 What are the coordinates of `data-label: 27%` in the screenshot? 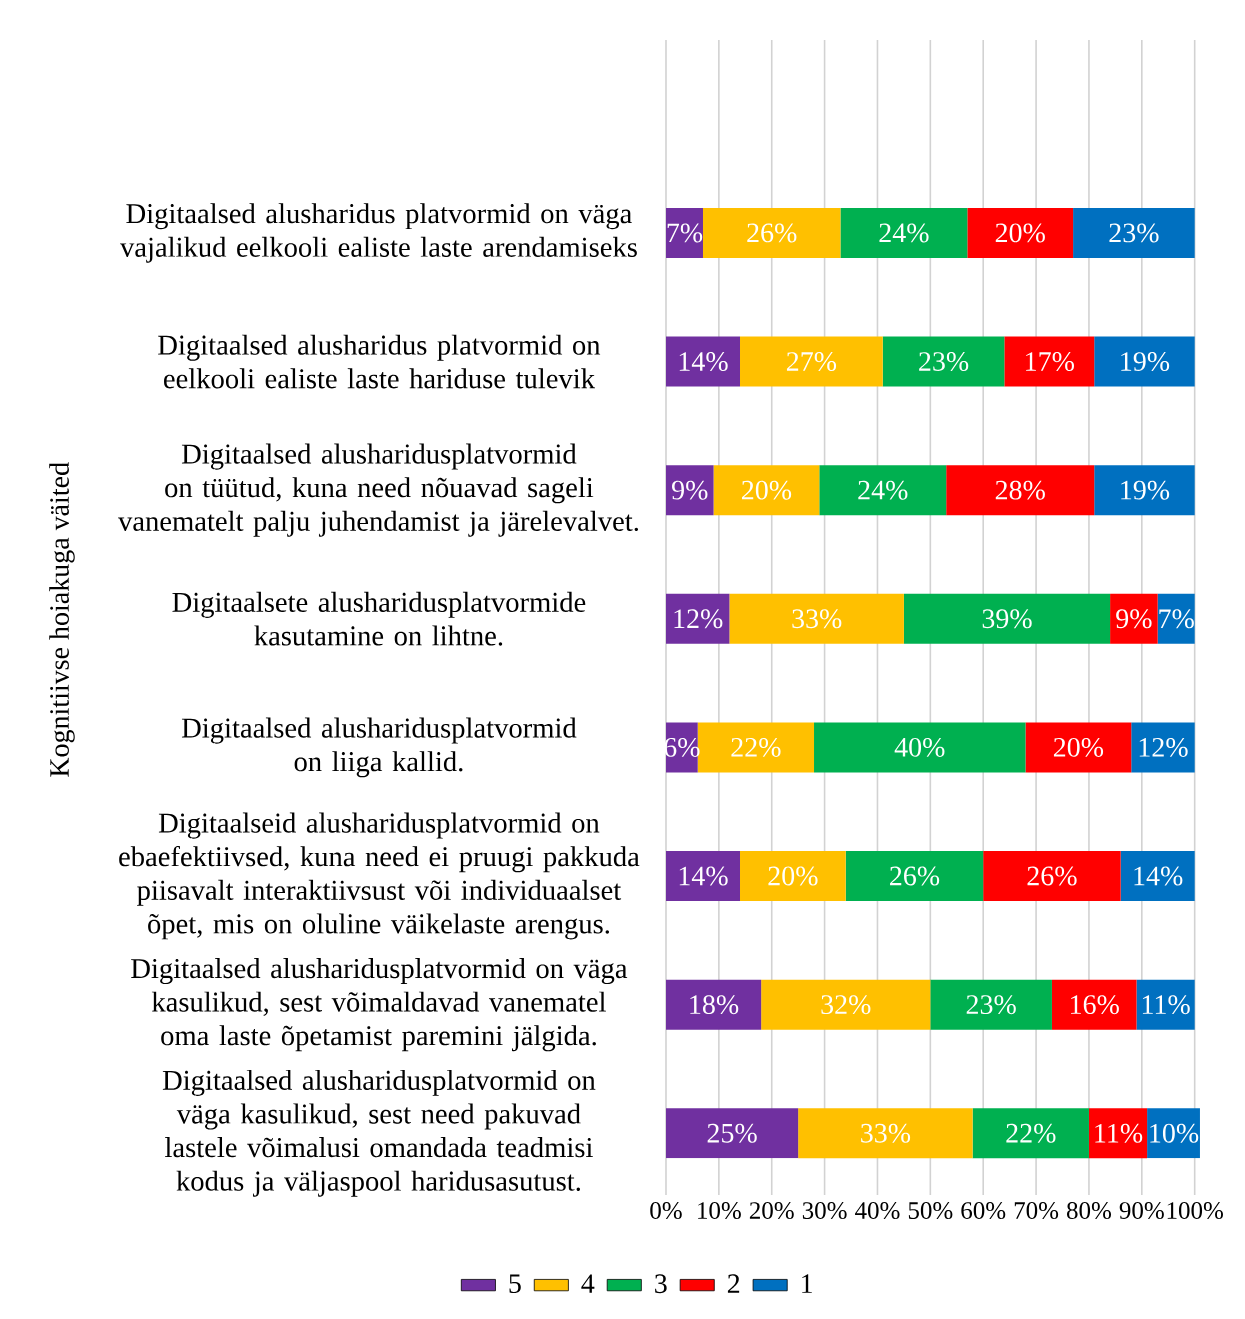 It's located at (811, 362).